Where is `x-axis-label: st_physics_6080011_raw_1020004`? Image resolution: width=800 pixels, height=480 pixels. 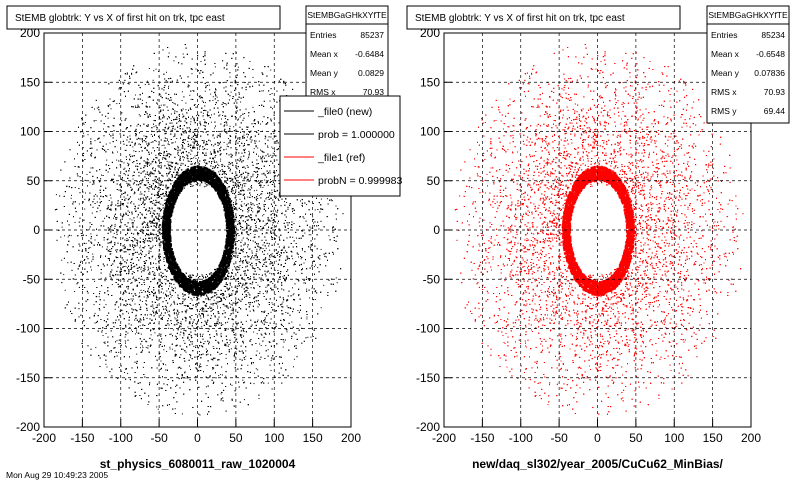 x-axis-label: st_physics_6080011_raw_1020004 is located at coordinates (198, 464).